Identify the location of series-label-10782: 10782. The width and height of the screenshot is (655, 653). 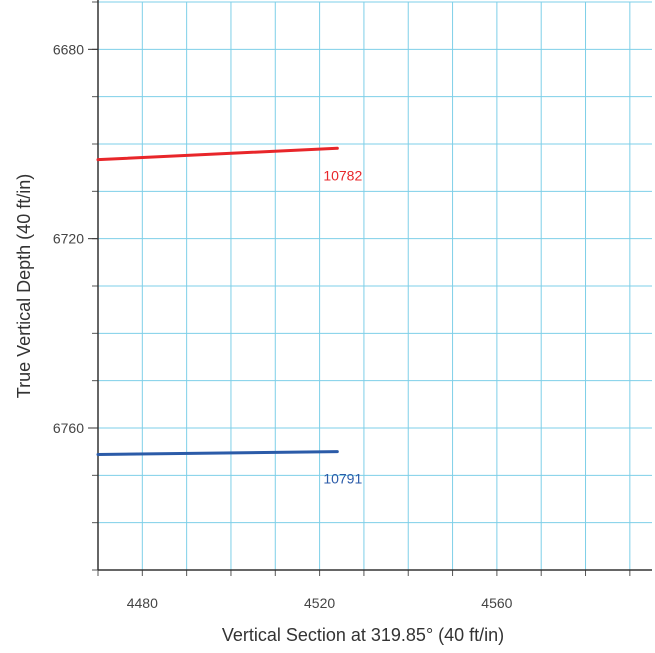
(342, 175).